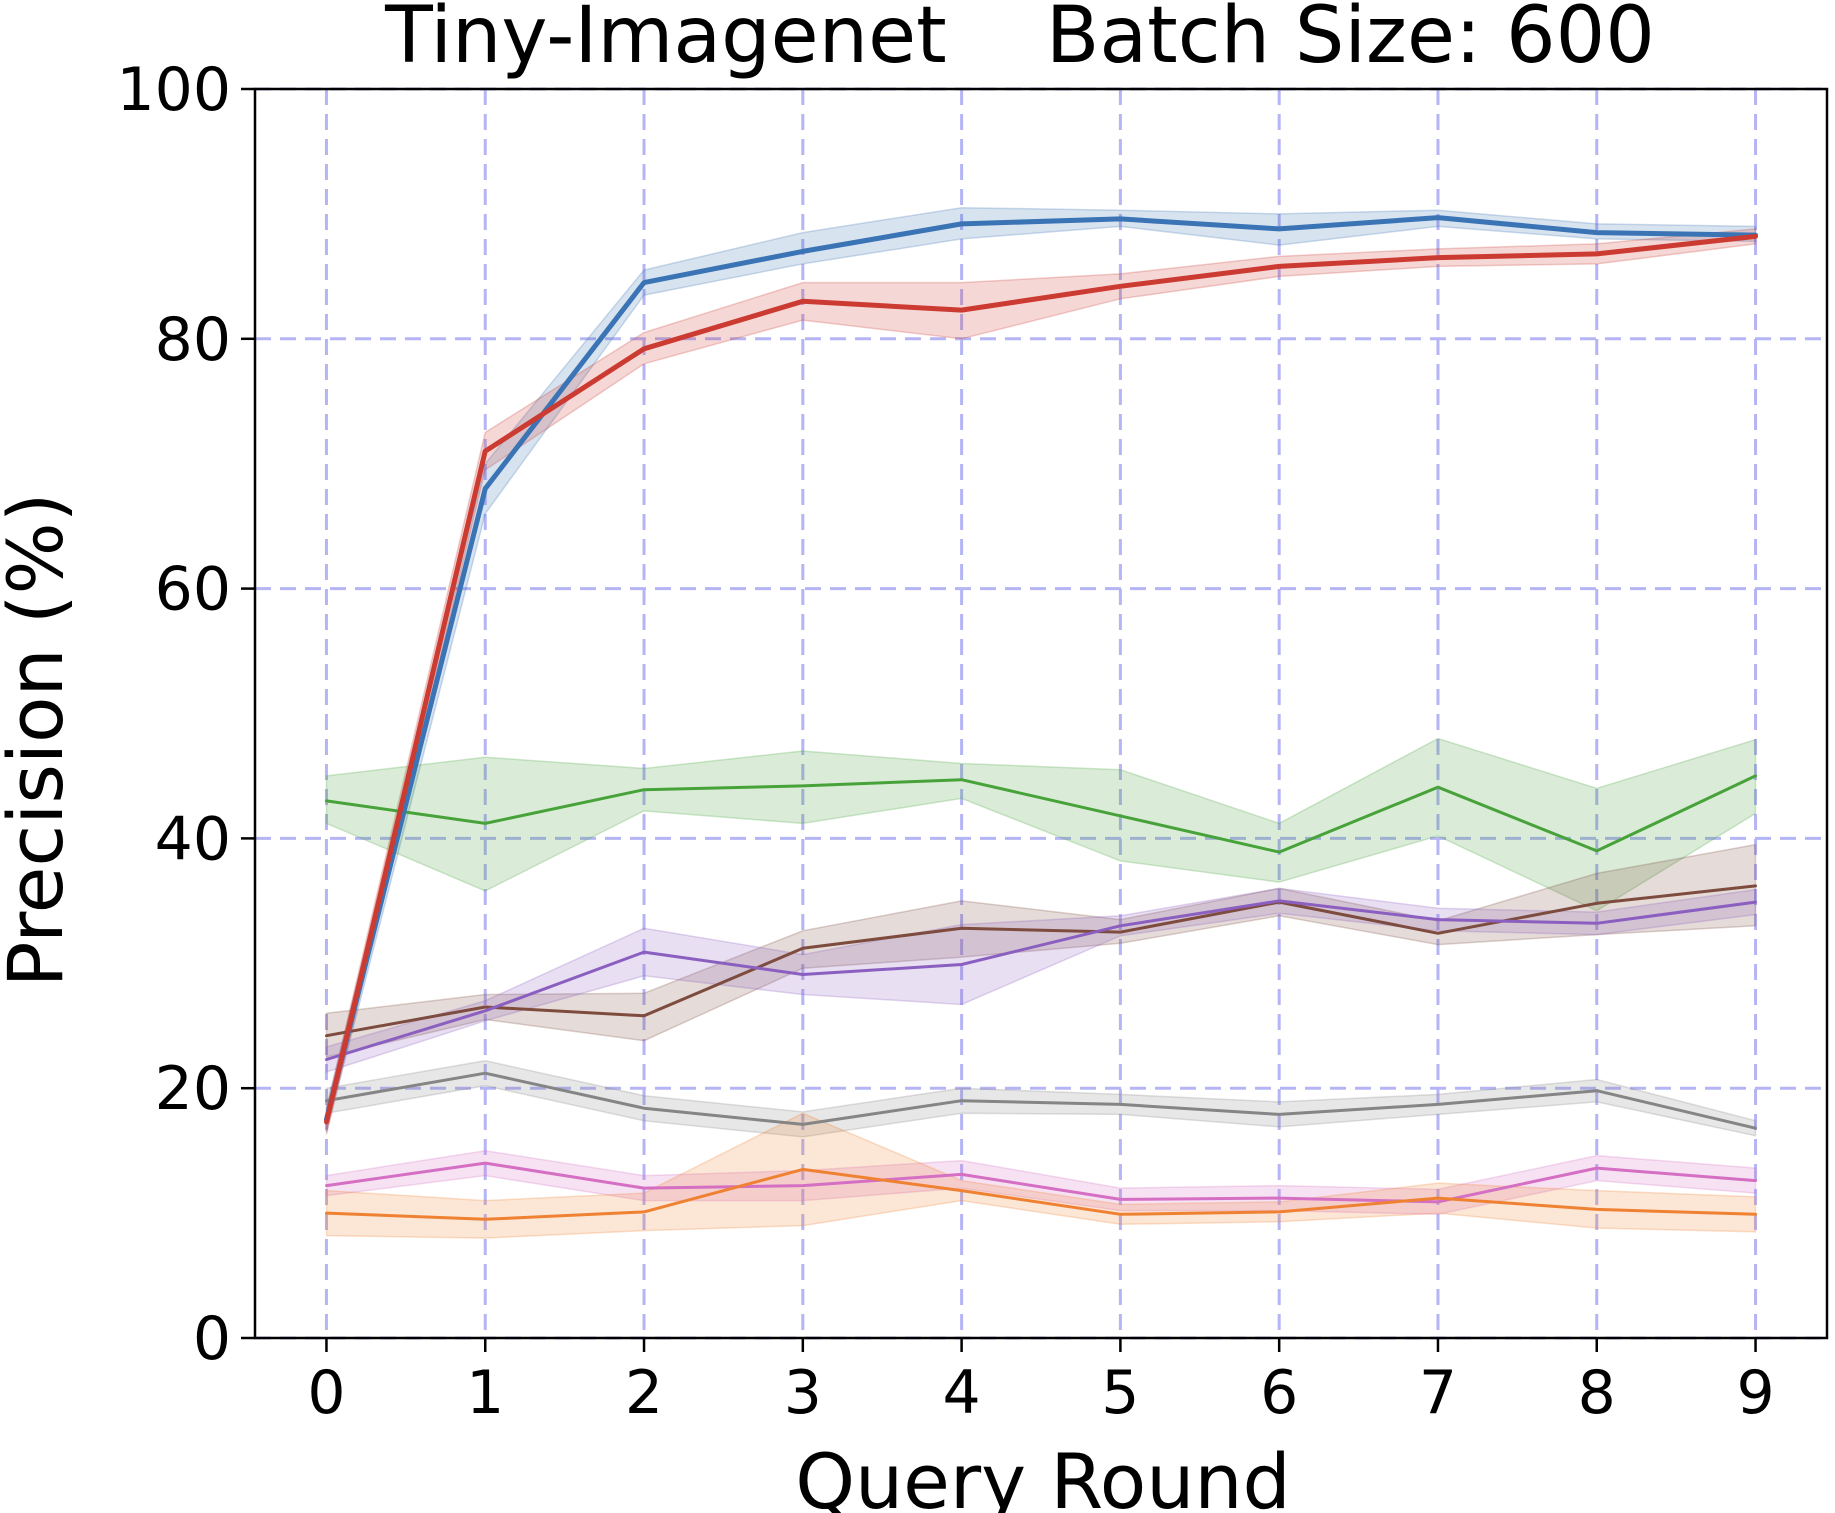  I want to click on series-4-line, so click(1041, 961).